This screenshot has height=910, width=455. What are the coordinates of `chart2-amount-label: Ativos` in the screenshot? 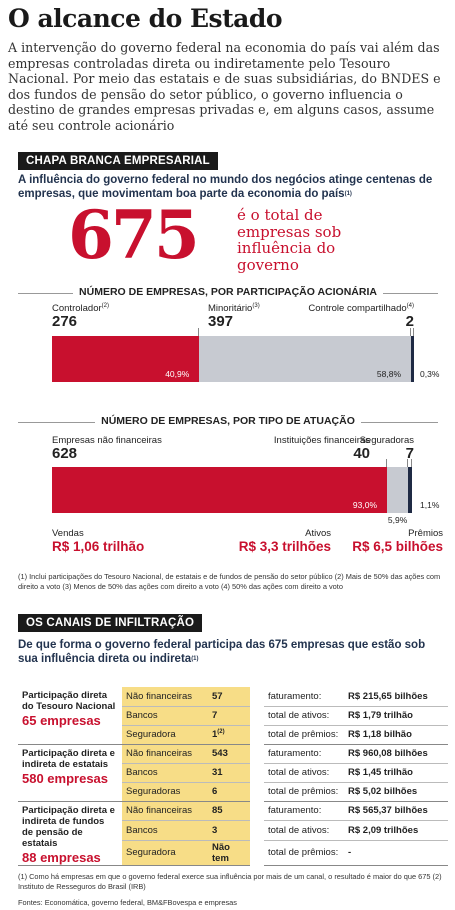 It's located at (318, 533).